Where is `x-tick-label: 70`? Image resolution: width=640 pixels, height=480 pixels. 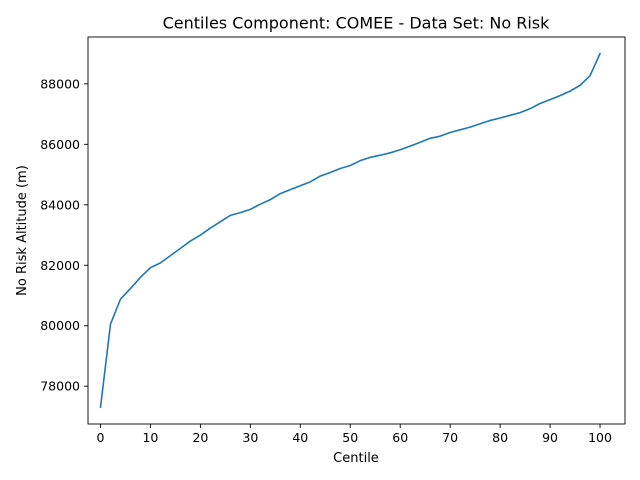 x-tick-label: 70 is located at coordinates (450, 437).